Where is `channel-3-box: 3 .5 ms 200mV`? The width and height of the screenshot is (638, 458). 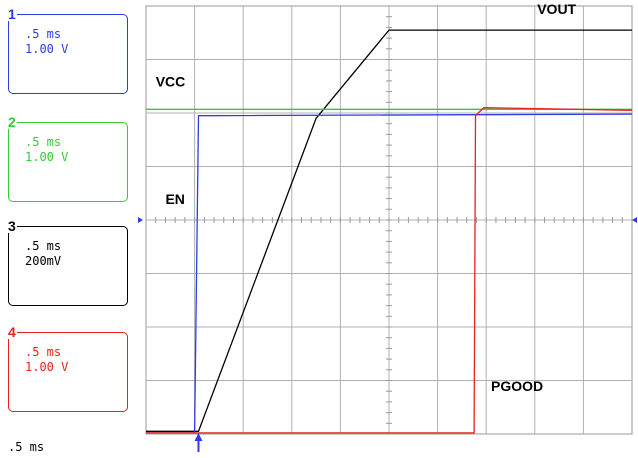 channel-3-box: 3 .5 ms 200mV is located at coordinates (67, 262).